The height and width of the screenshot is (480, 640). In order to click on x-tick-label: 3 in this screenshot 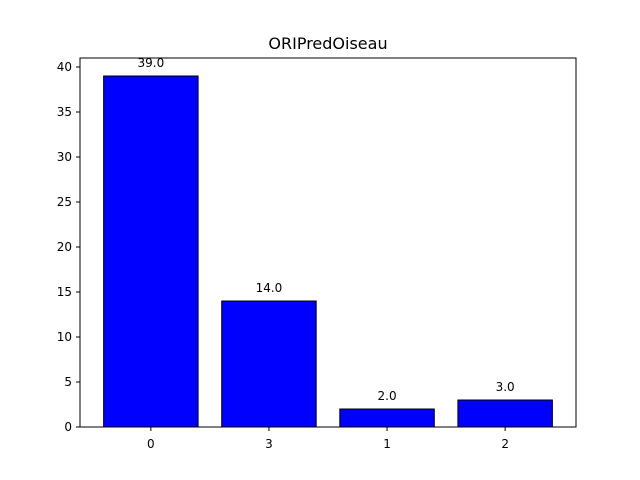, I will do `click(269, 444)`.